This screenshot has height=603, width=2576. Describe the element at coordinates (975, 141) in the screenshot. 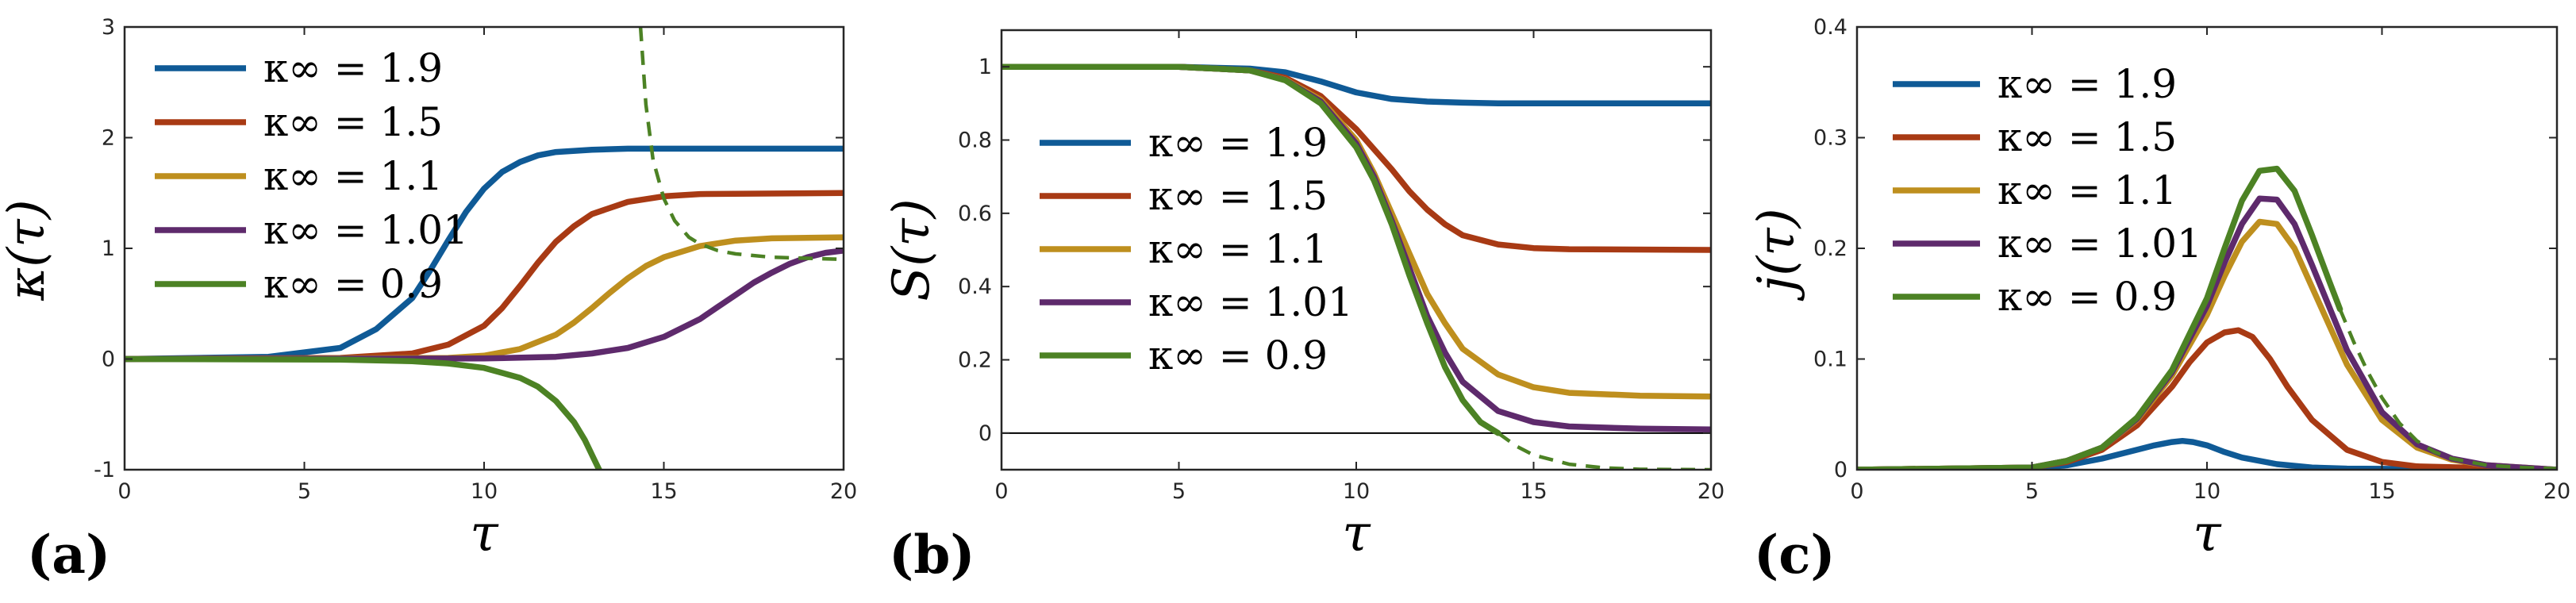

I see `y-tick-label: 0.8` at that location.